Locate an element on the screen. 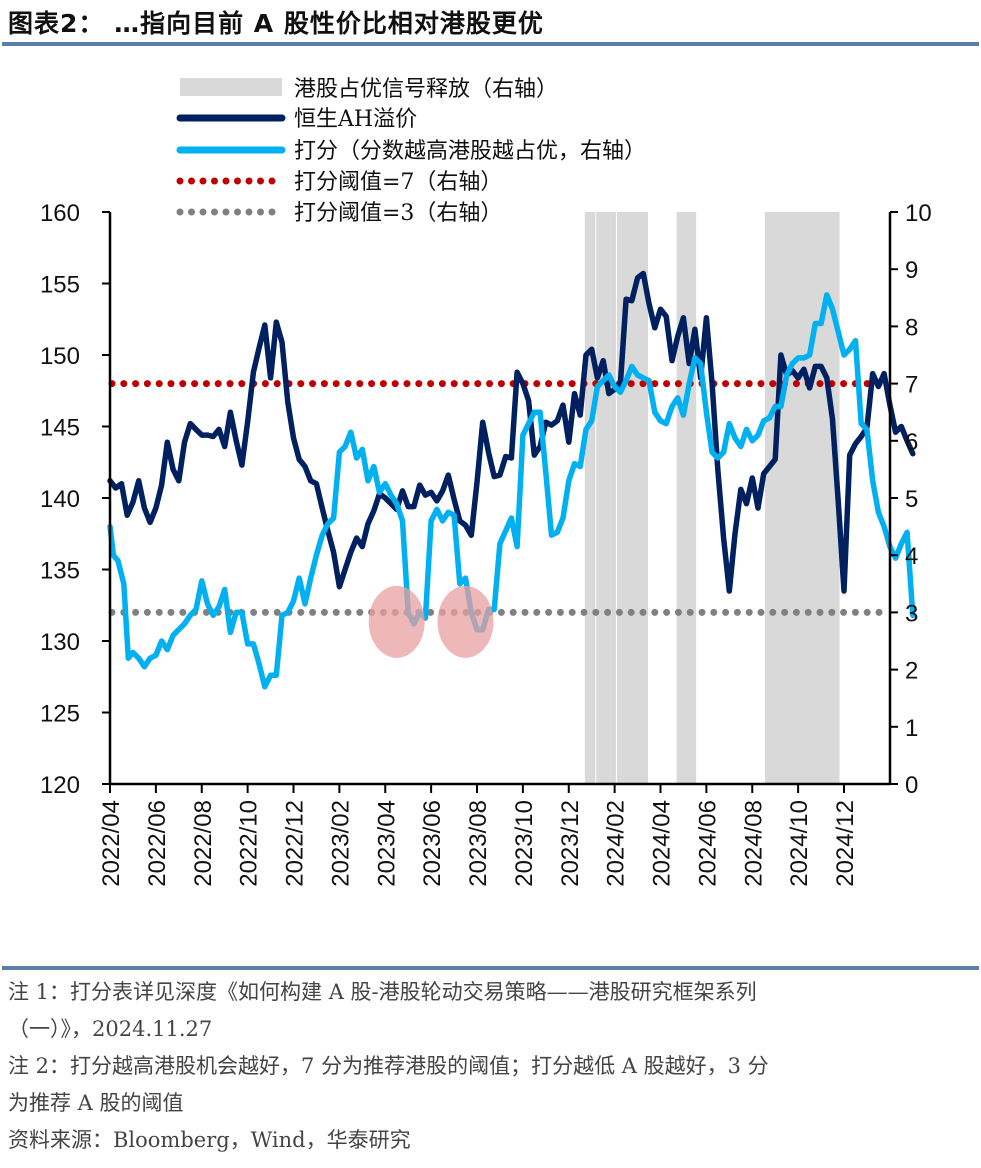 The image size is (981, 1168). legend-label-threshold7: 打分阈值=7（右轴） is located at coordinates (398, 182).